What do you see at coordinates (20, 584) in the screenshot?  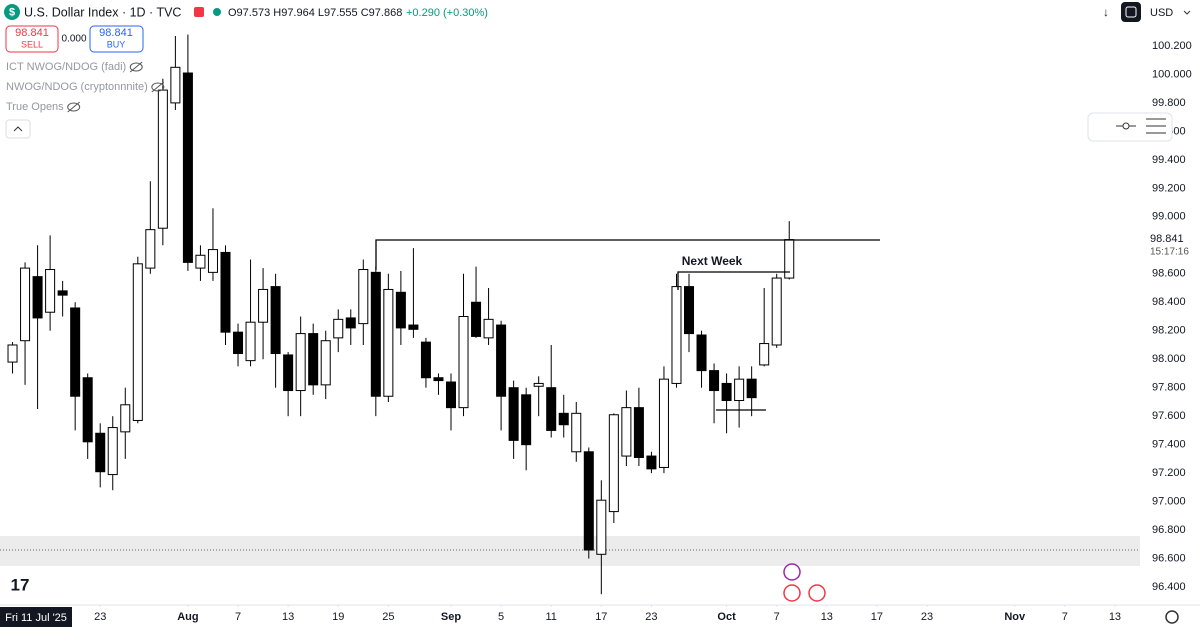 I see `logo: 17` at bounding box center [20, 584].